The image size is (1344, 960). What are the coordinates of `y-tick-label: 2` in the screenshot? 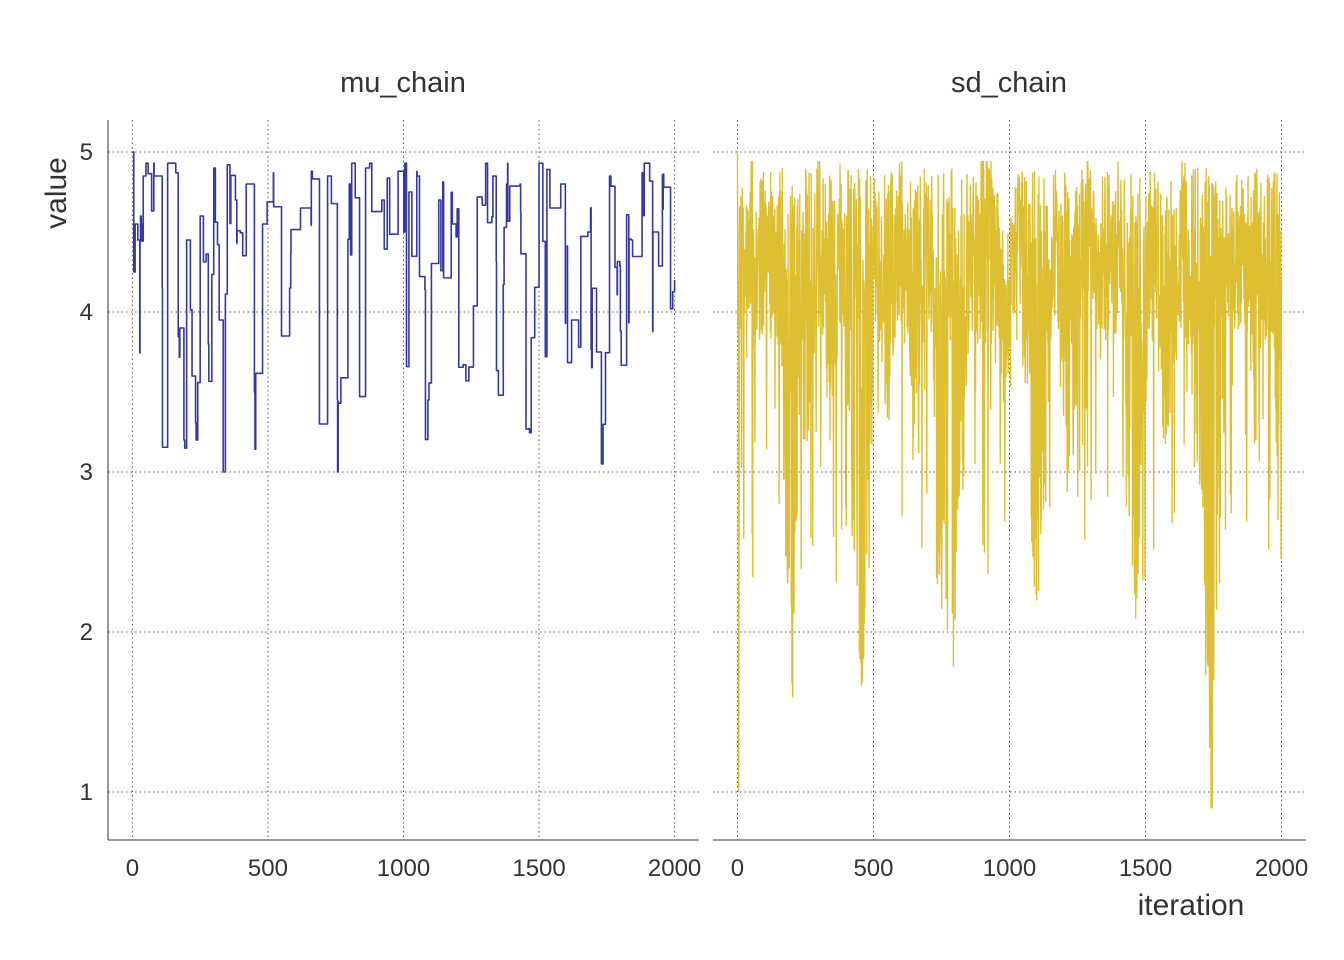 It's located at (86, 632).